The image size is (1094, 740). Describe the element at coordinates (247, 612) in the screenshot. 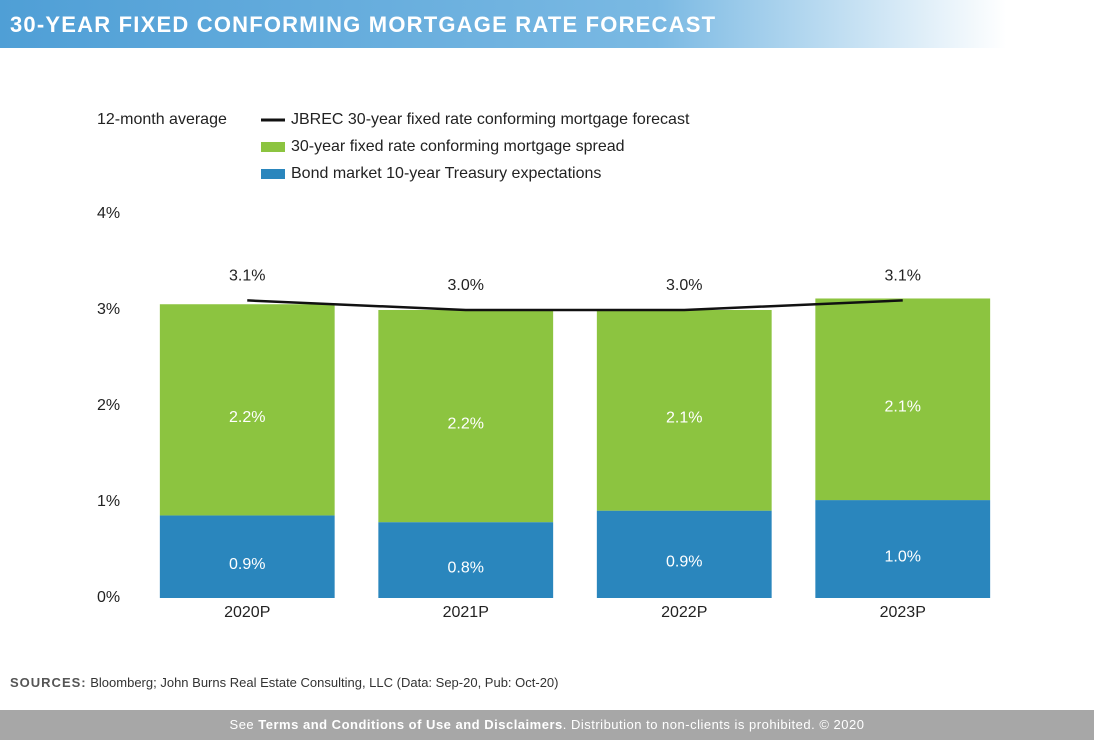

I see `x-tick-label: 2020P` at that location.